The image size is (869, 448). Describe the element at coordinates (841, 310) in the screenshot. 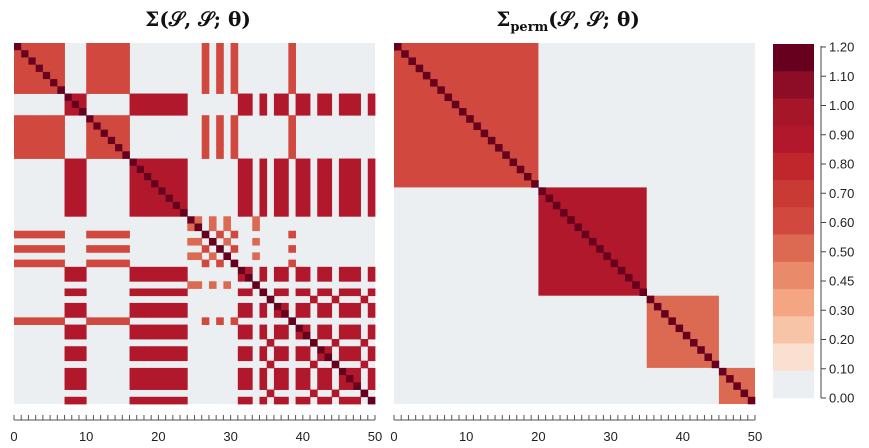

I see `colorbar-label: 0.30` at that location.